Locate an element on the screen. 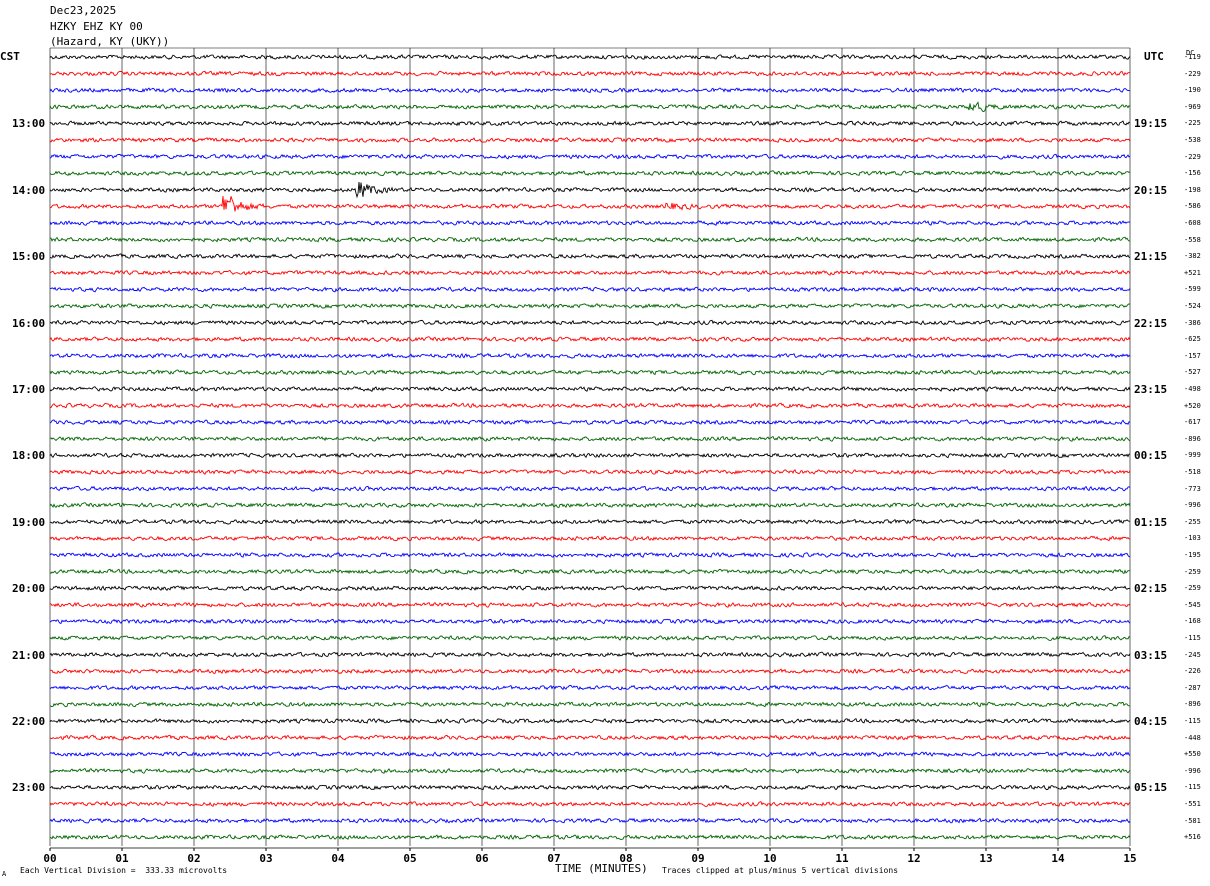 Image resolution: width=1210 pixels, height=886 pixels. right-hour-label: 22:15 is located at coordinates (1151, 323).